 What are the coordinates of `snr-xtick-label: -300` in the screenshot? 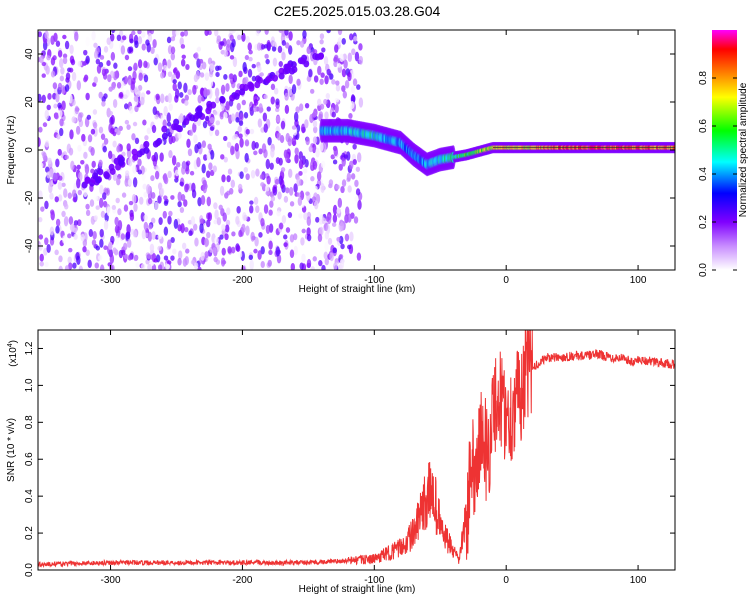 It's located at (111, 580).